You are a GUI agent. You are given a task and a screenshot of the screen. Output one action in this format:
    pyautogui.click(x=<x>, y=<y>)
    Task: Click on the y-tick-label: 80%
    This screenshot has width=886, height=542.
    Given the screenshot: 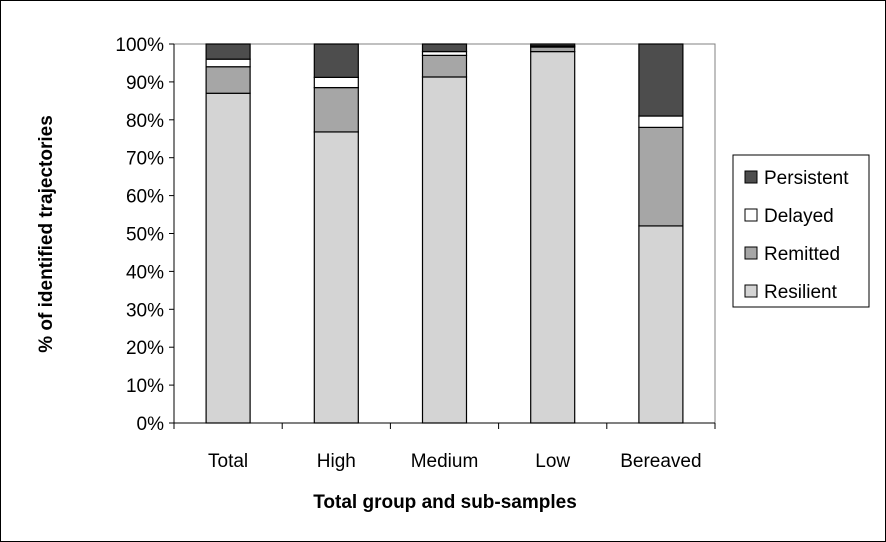 What is the action you would take?
    pyautogui.click(x=145, y=121)
    